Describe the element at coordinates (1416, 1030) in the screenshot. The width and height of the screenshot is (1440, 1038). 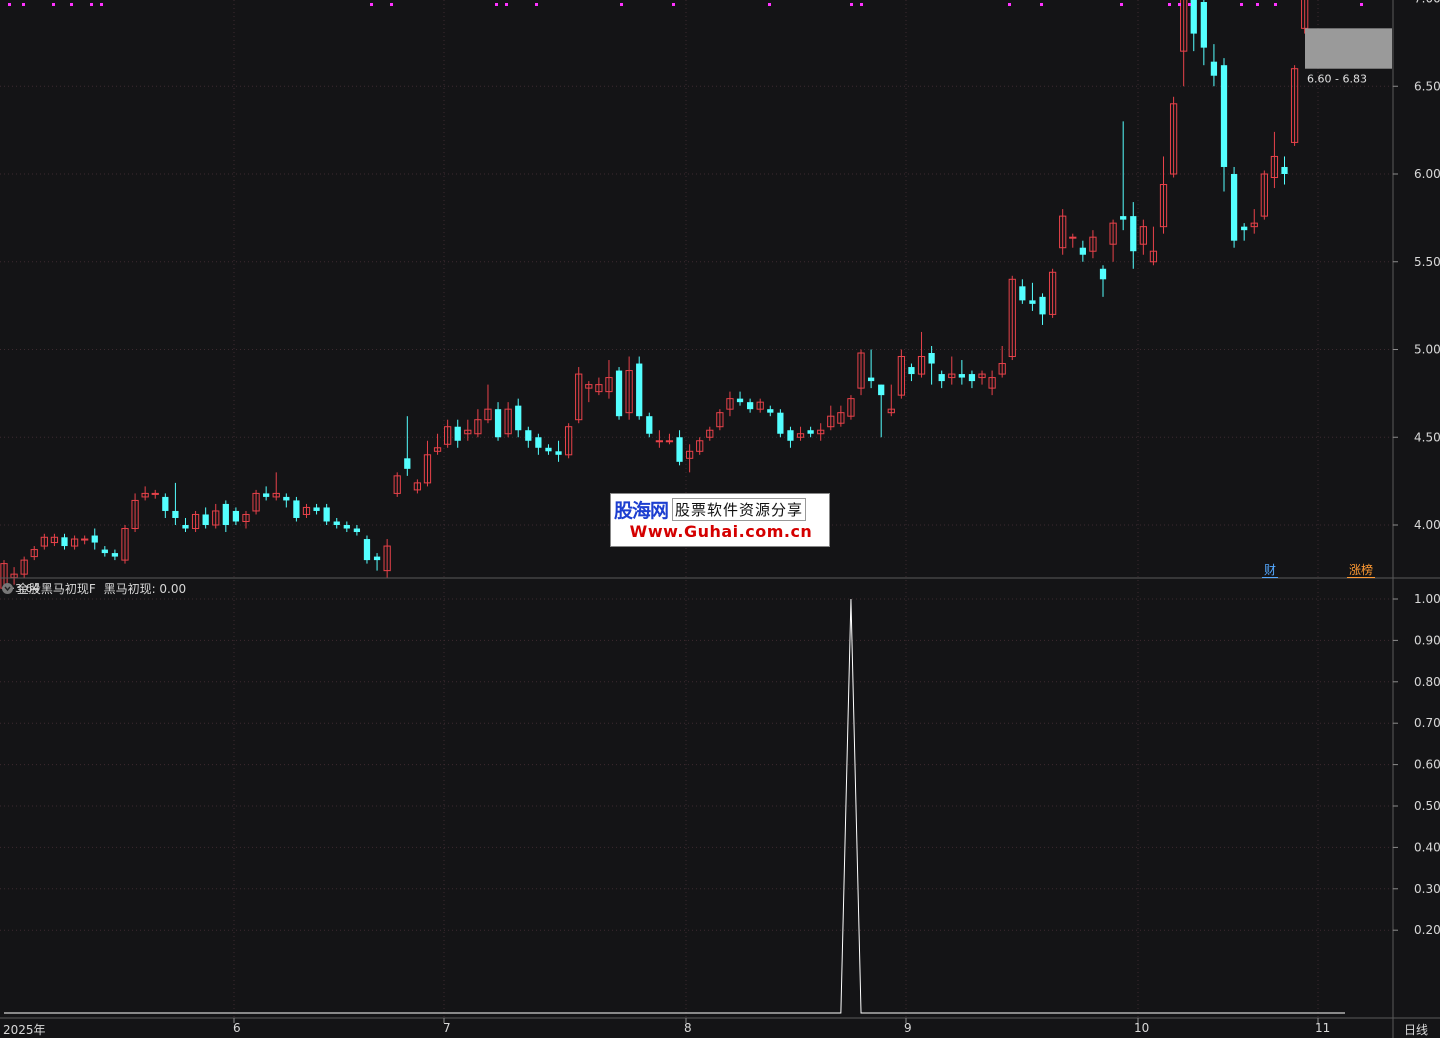
I see `period-label: 日线` at that location.